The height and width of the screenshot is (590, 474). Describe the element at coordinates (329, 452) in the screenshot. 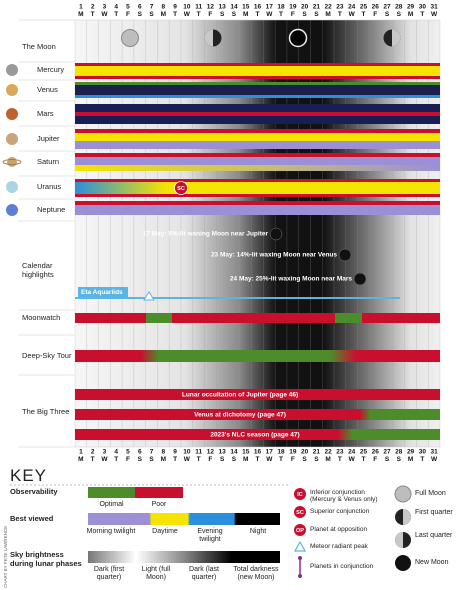

I see `day-number: 22` at that location.